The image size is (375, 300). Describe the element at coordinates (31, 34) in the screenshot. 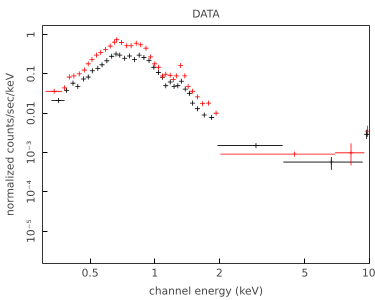

I see `y-tick-label: 1` at that location.